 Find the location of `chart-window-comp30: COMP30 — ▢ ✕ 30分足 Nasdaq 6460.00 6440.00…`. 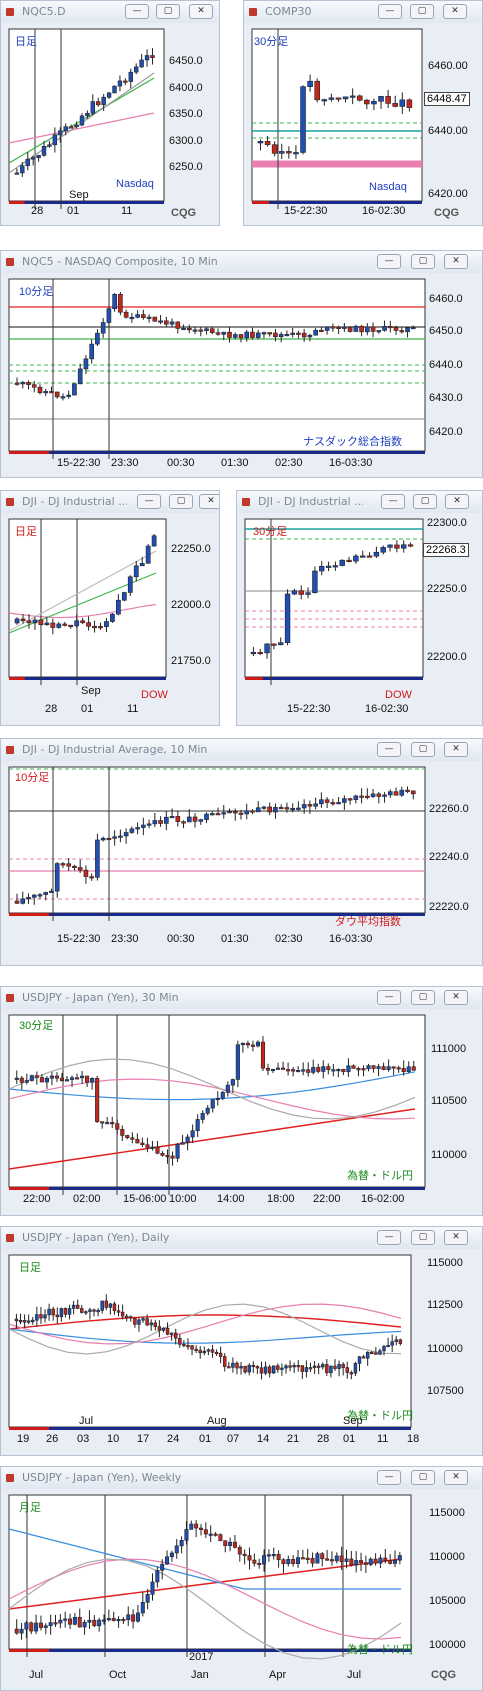

chart-window-comp30: COMP30 — ▢ ✕ 30分足 Nasdaq 6460.00 6440.00… is located at coordinates (363, 113).